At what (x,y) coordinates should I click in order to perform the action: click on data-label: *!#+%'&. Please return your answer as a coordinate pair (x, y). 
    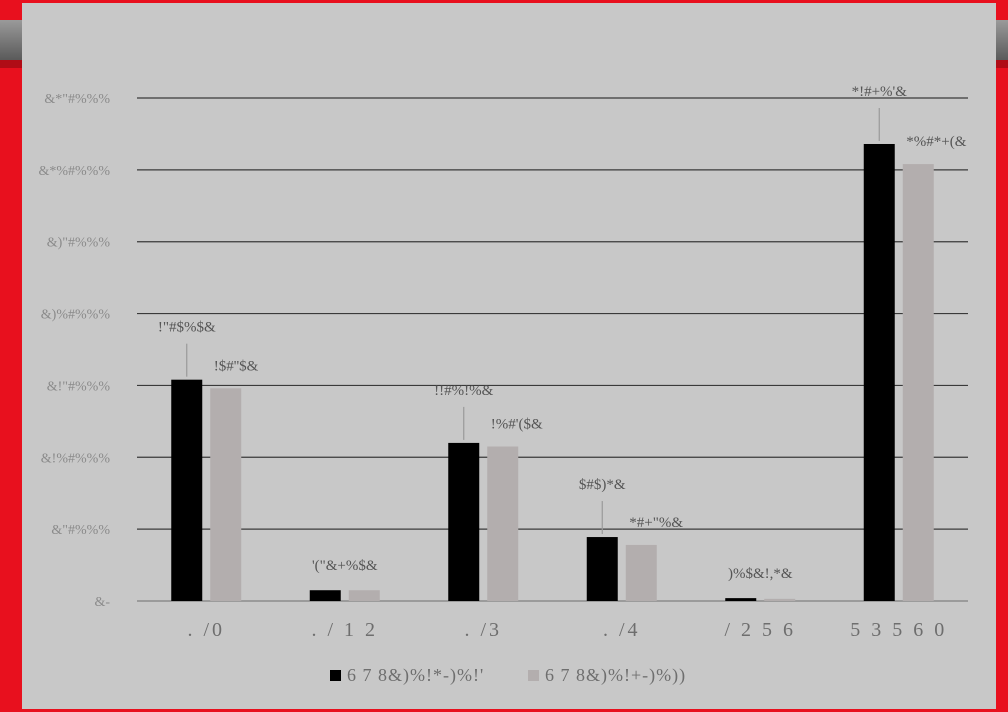
    Looking at the image, I should click on (880, 92).